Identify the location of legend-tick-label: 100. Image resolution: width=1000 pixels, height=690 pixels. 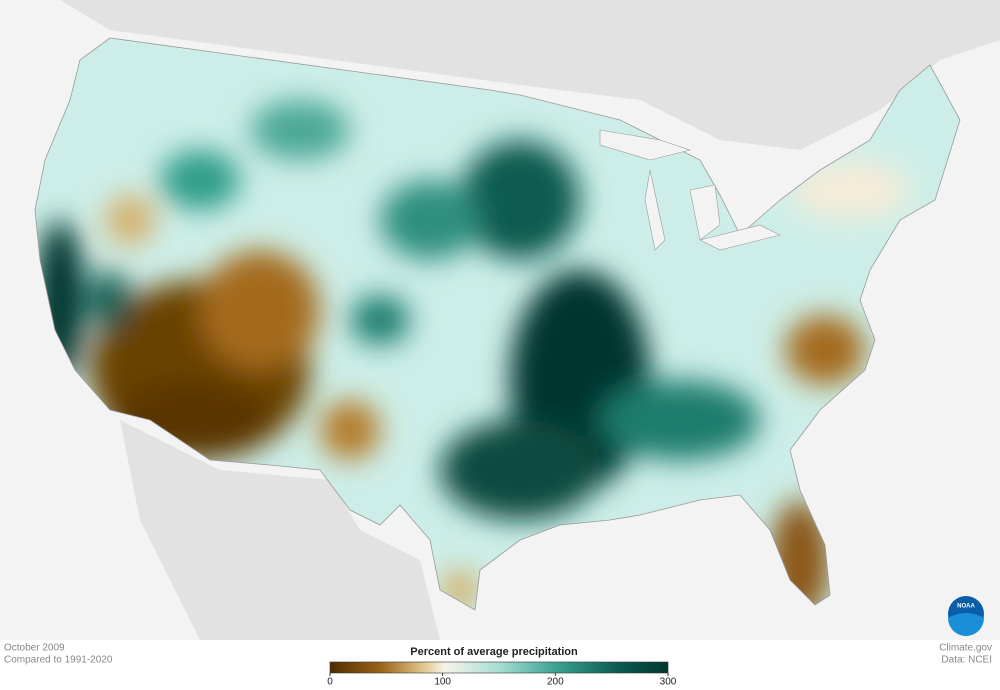
(442, 682).